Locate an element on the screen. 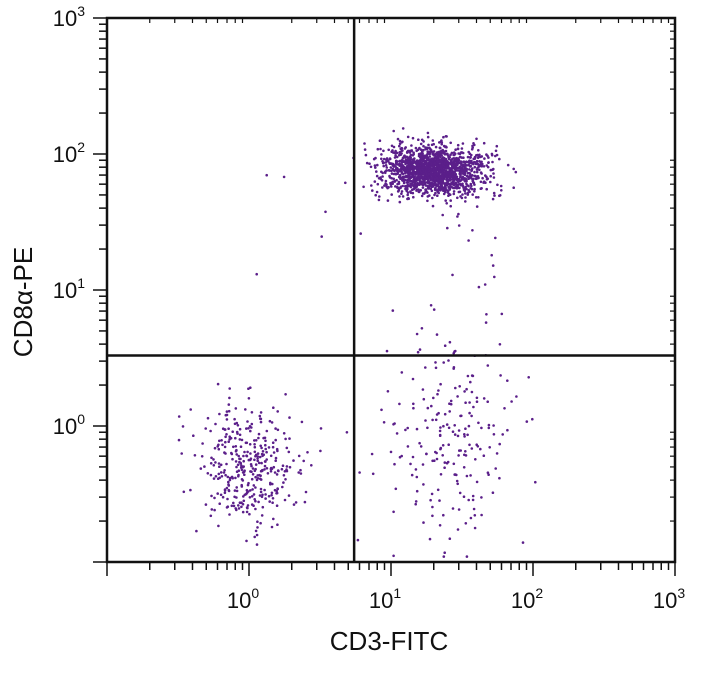 This screenshot has height=677, width=701. x-tick-label-exponent: 1 is located at coordinates (397, 593).